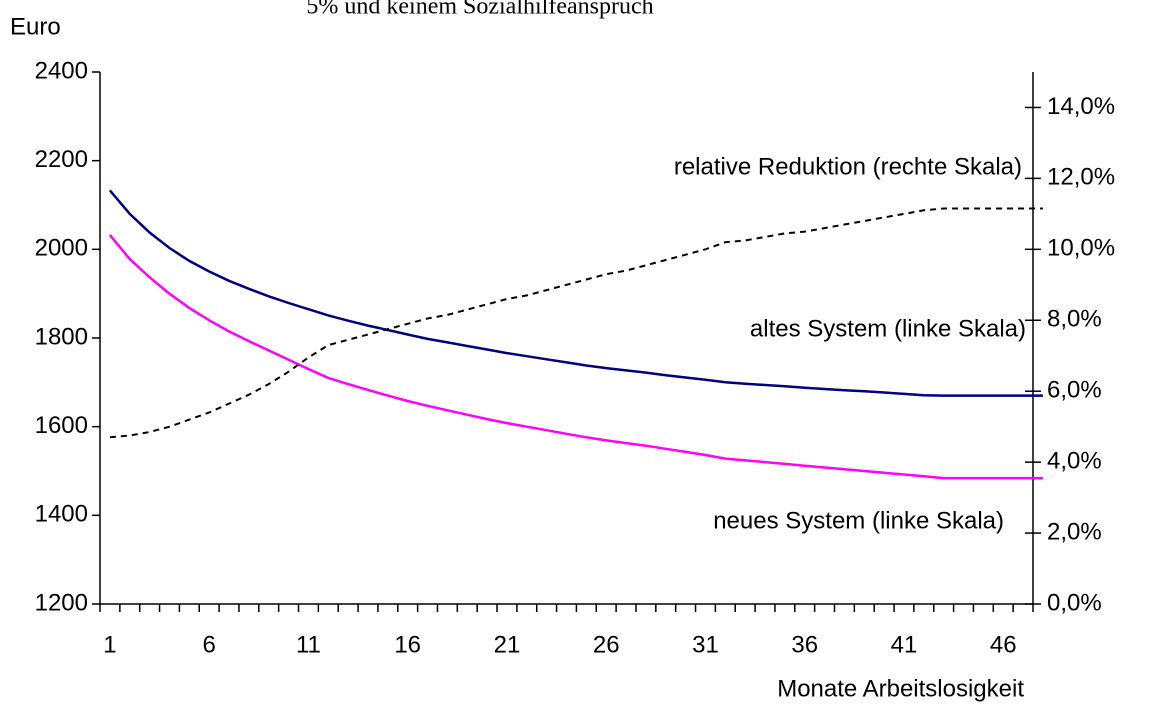 The height and width of the screenshot is (706, 1164). Describe the element at coordinates (1003, 644) in the screenshot. I see `x-tick-label: 46` at that location.